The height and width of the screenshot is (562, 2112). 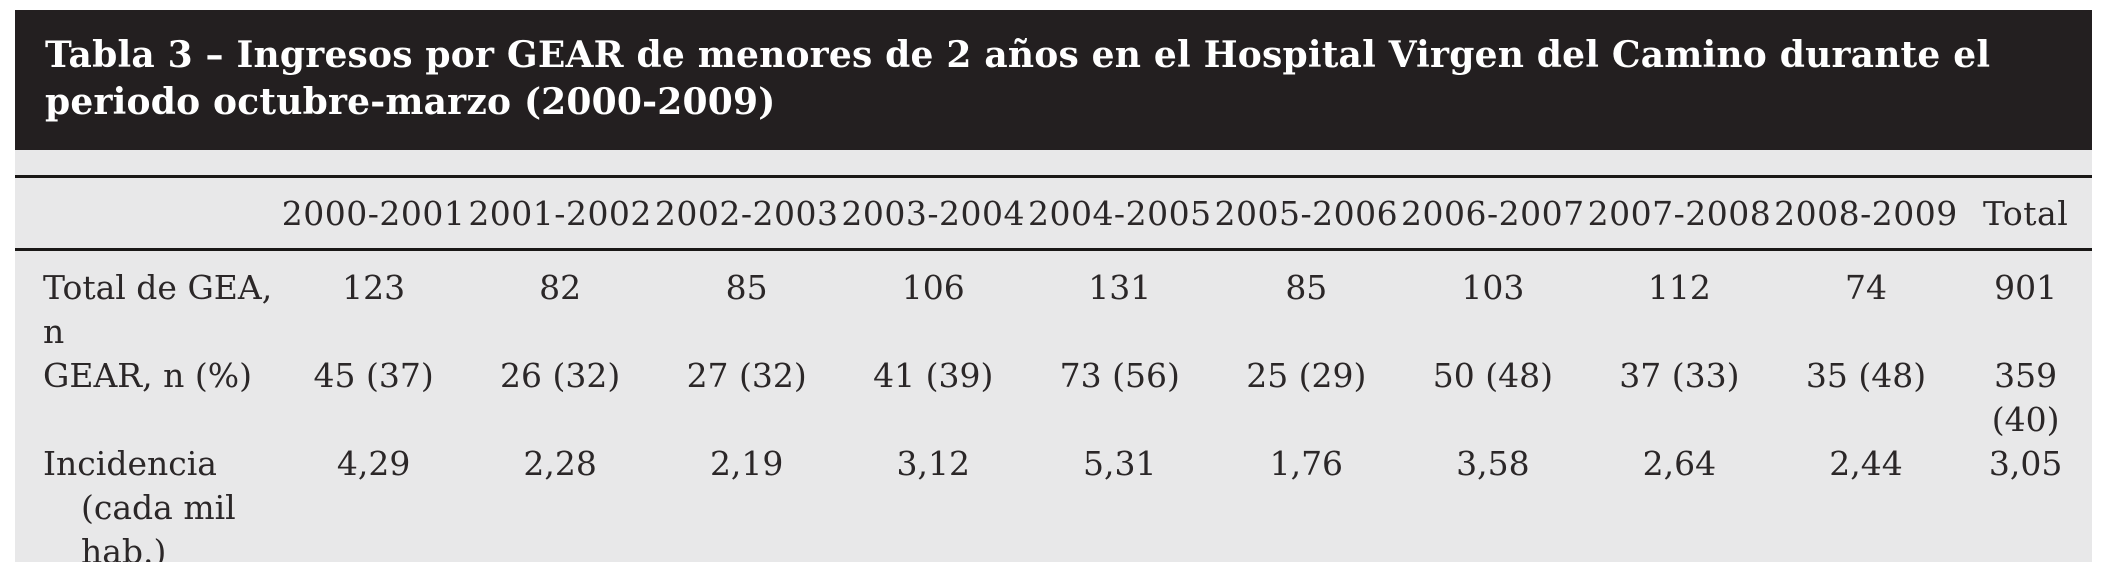 What do you see at coordinates (560, 213) in the screenshot?
I see `column-header: 2001-2002` at bounding box center [560, 213].